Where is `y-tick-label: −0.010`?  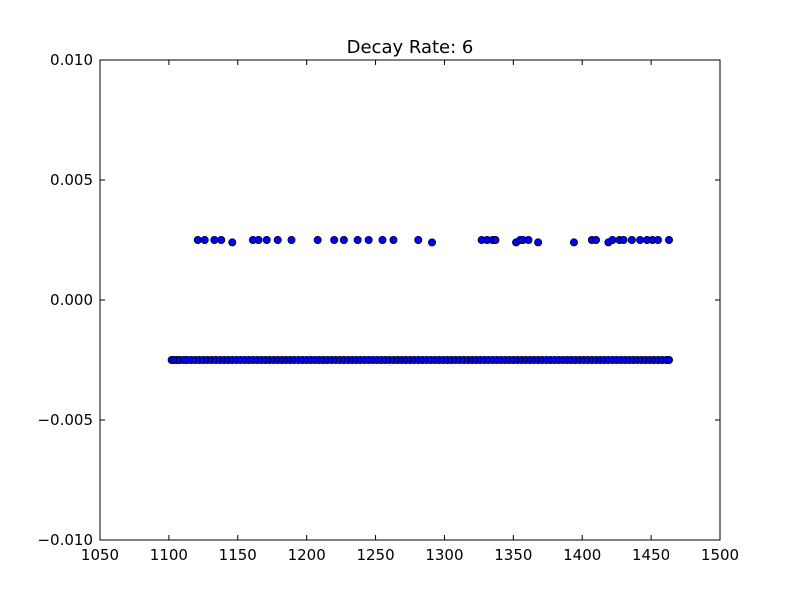 y-tick-label: −0.010 is located at coordinates (65, 540).